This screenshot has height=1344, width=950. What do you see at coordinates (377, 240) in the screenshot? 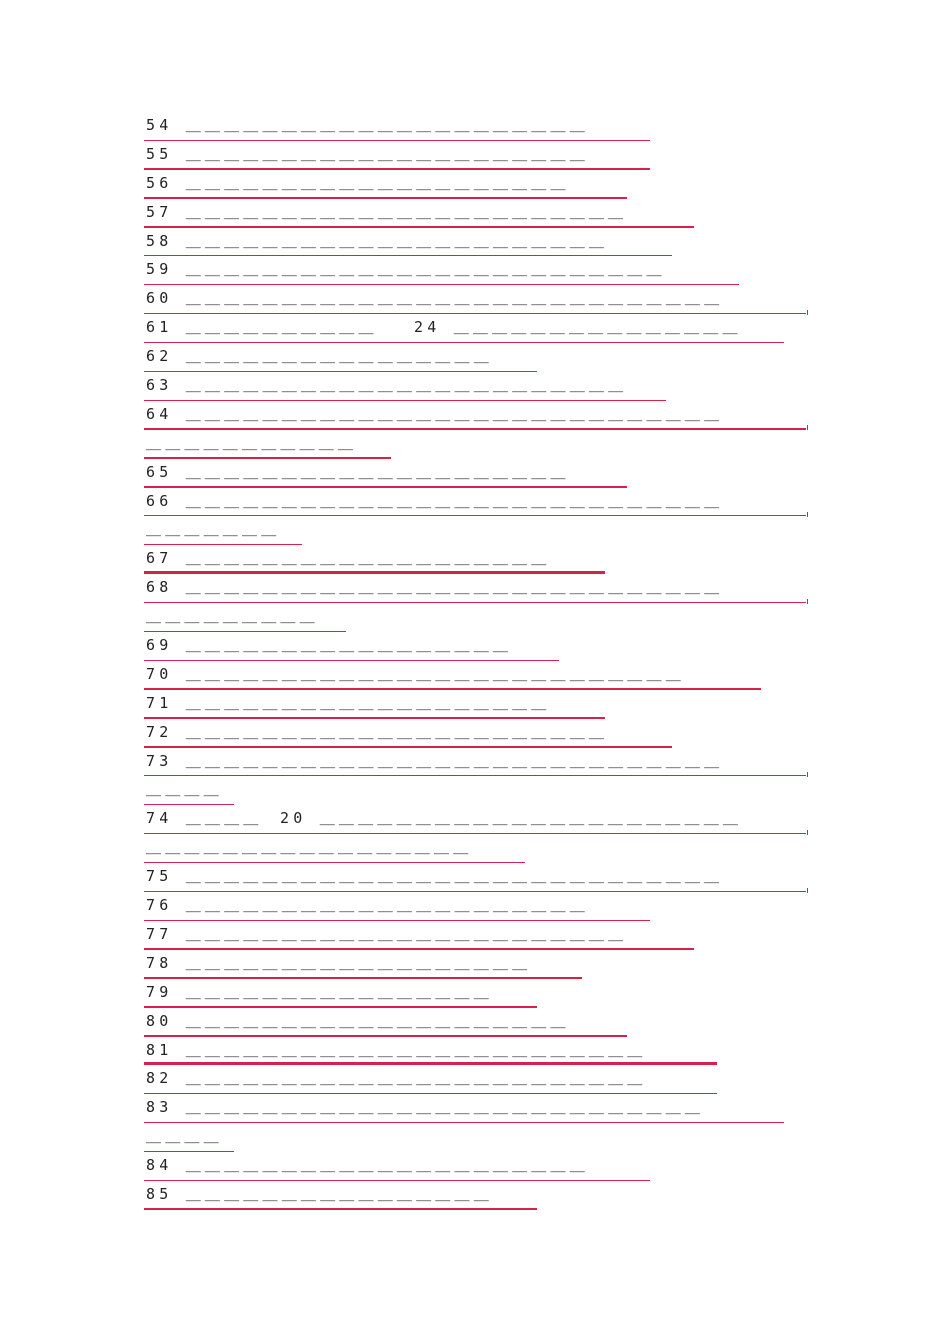
I see `line-text: 58 ＿＿＿＿＿＿＿＿＿＿＿＿＿＿＿＿＿＿＿＿＿＿` at bounding box center [377, 240].